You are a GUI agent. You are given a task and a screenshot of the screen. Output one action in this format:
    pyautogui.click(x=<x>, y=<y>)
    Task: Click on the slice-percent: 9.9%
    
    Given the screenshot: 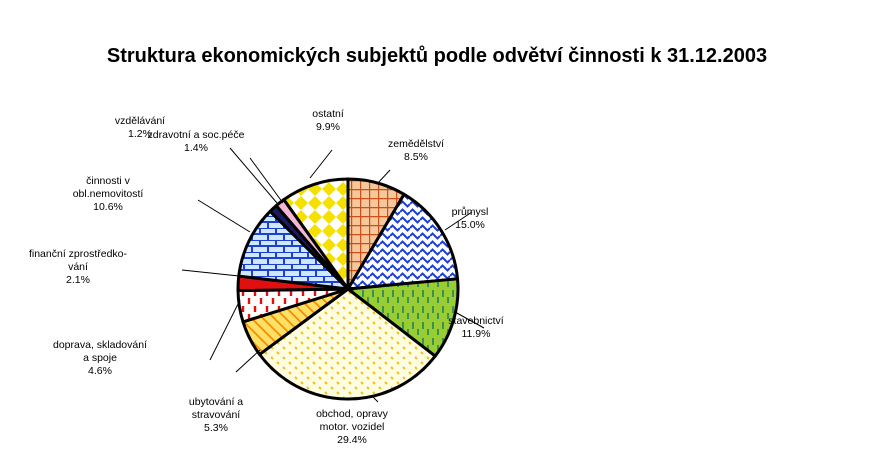 What is the action you would take?
    pyautogui.click(x=328, y=127)
    